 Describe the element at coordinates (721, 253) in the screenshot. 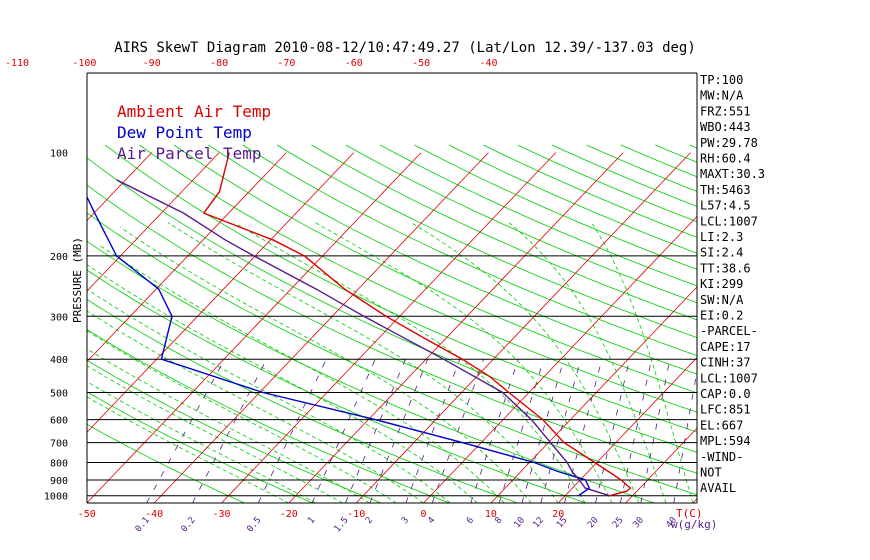

I see `stat-item: SI:2.4` at that location.